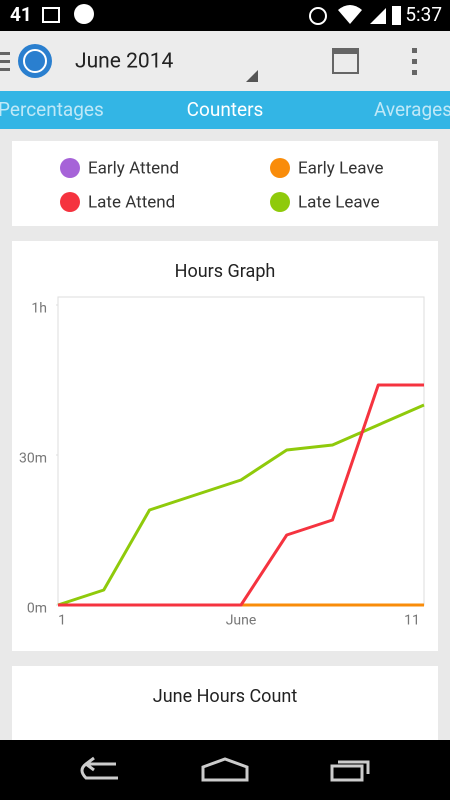  Describe the element at coordinates (33, 459) in the screenshot. I see `y-tick-label: 30m` at that location.